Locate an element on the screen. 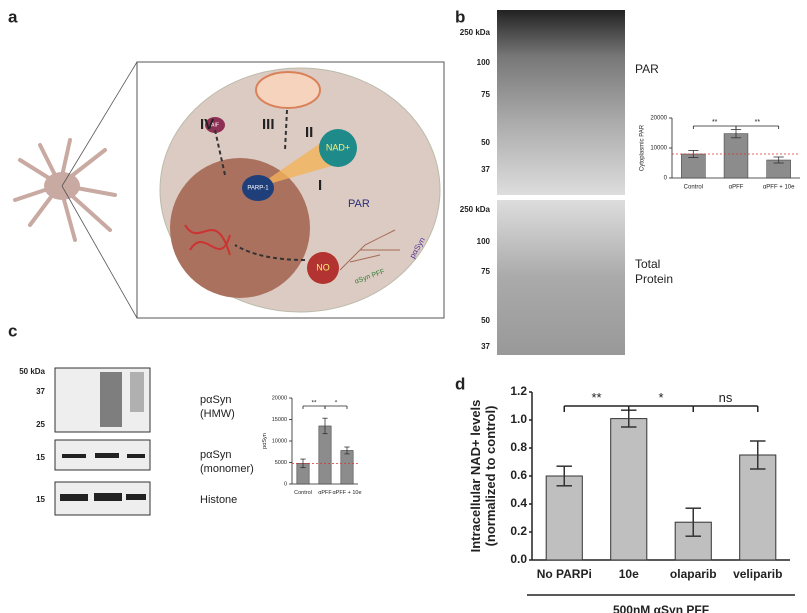 Image resolution: width=807 pixels, height=613 pixels. x-tick-label: No PARPi is located at coordinates (564, 574).